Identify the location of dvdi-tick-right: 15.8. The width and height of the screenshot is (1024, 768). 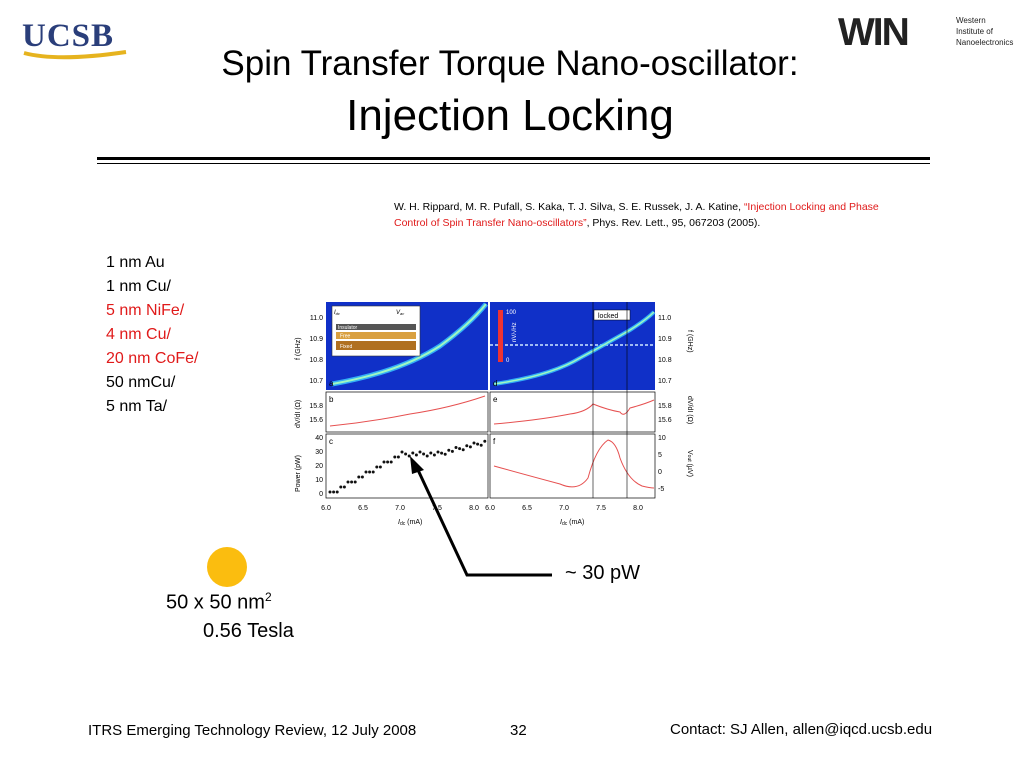
(665, 406).